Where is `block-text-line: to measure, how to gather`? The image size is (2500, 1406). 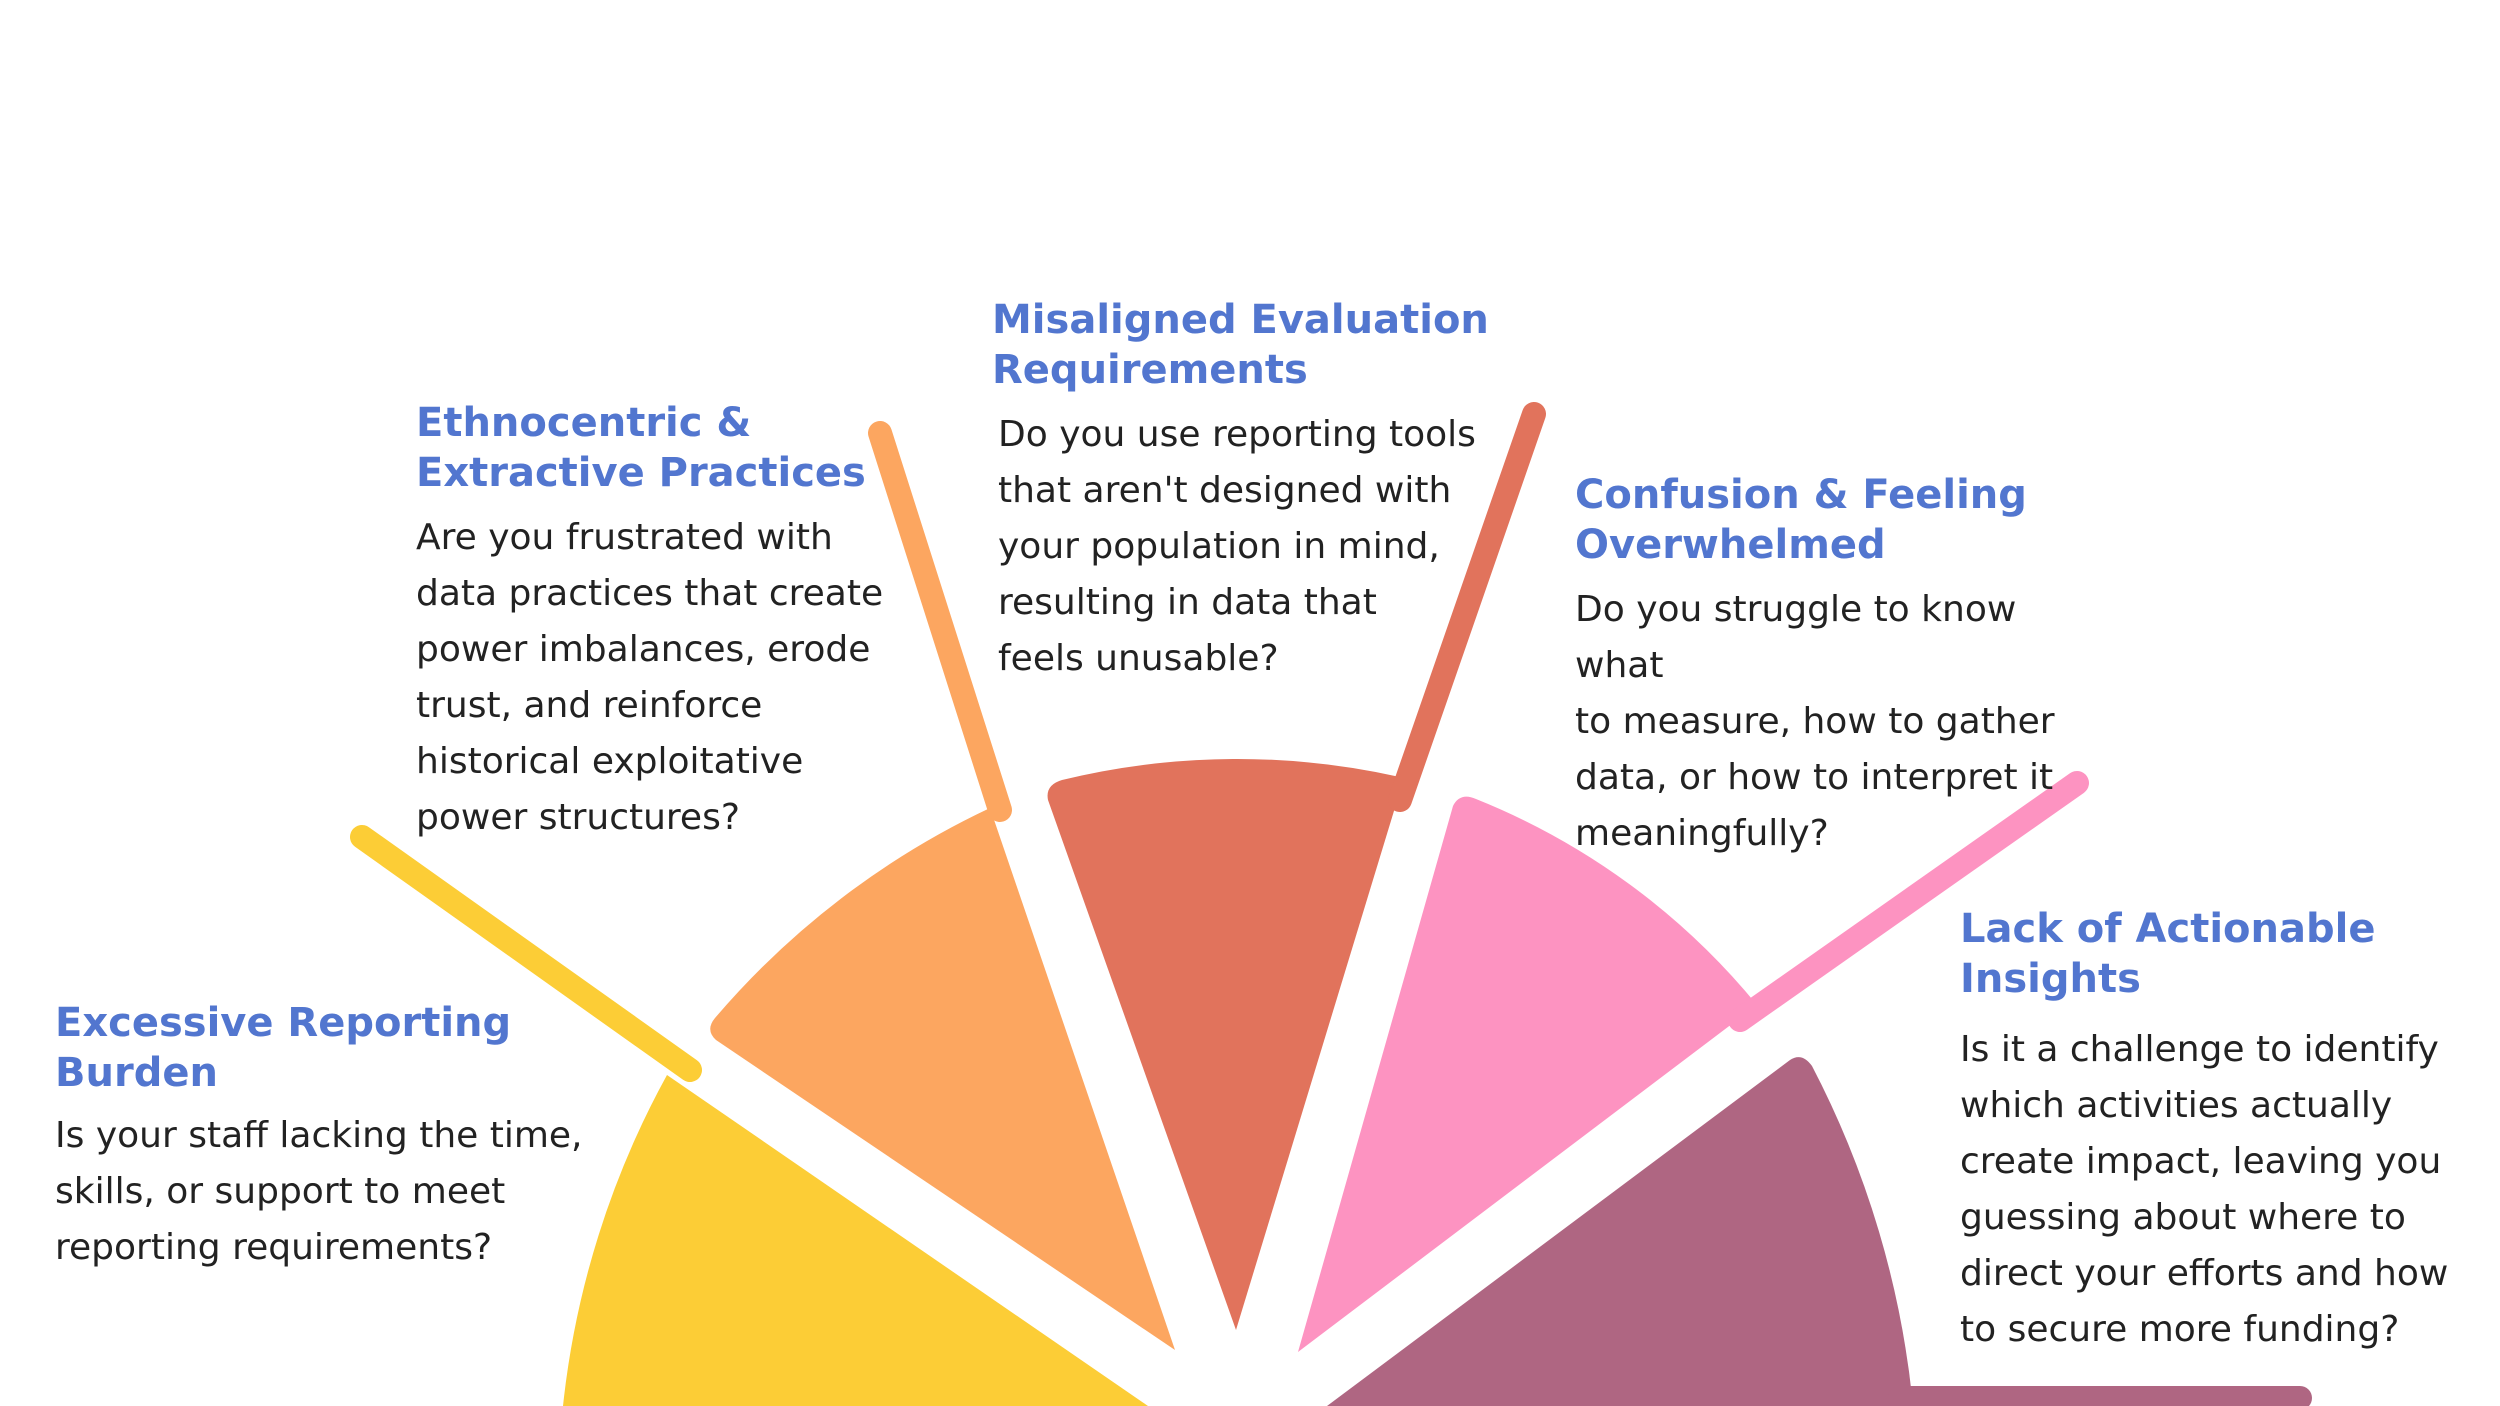 block-text-line: to measure, how to gather is located at coordinates (1815, 721).